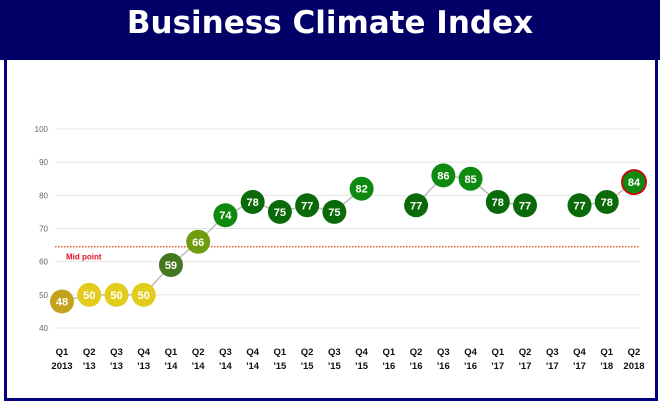 This screenshot has height=406, width=660. What do you see at coordinates (43, 295) in the screenshot?
I see `y-tick-label: 50` at bounding box center [43, 295].